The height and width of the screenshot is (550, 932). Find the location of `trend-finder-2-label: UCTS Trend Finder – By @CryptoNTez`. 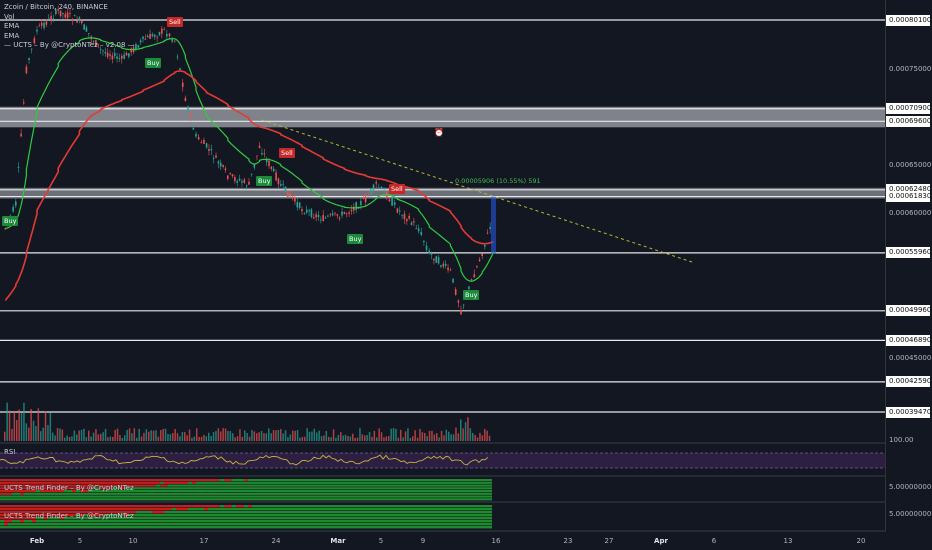

trend-finder-2-label: UCTS Trend Finder – By @CryptoNTez is located at coordinates (69, 516).